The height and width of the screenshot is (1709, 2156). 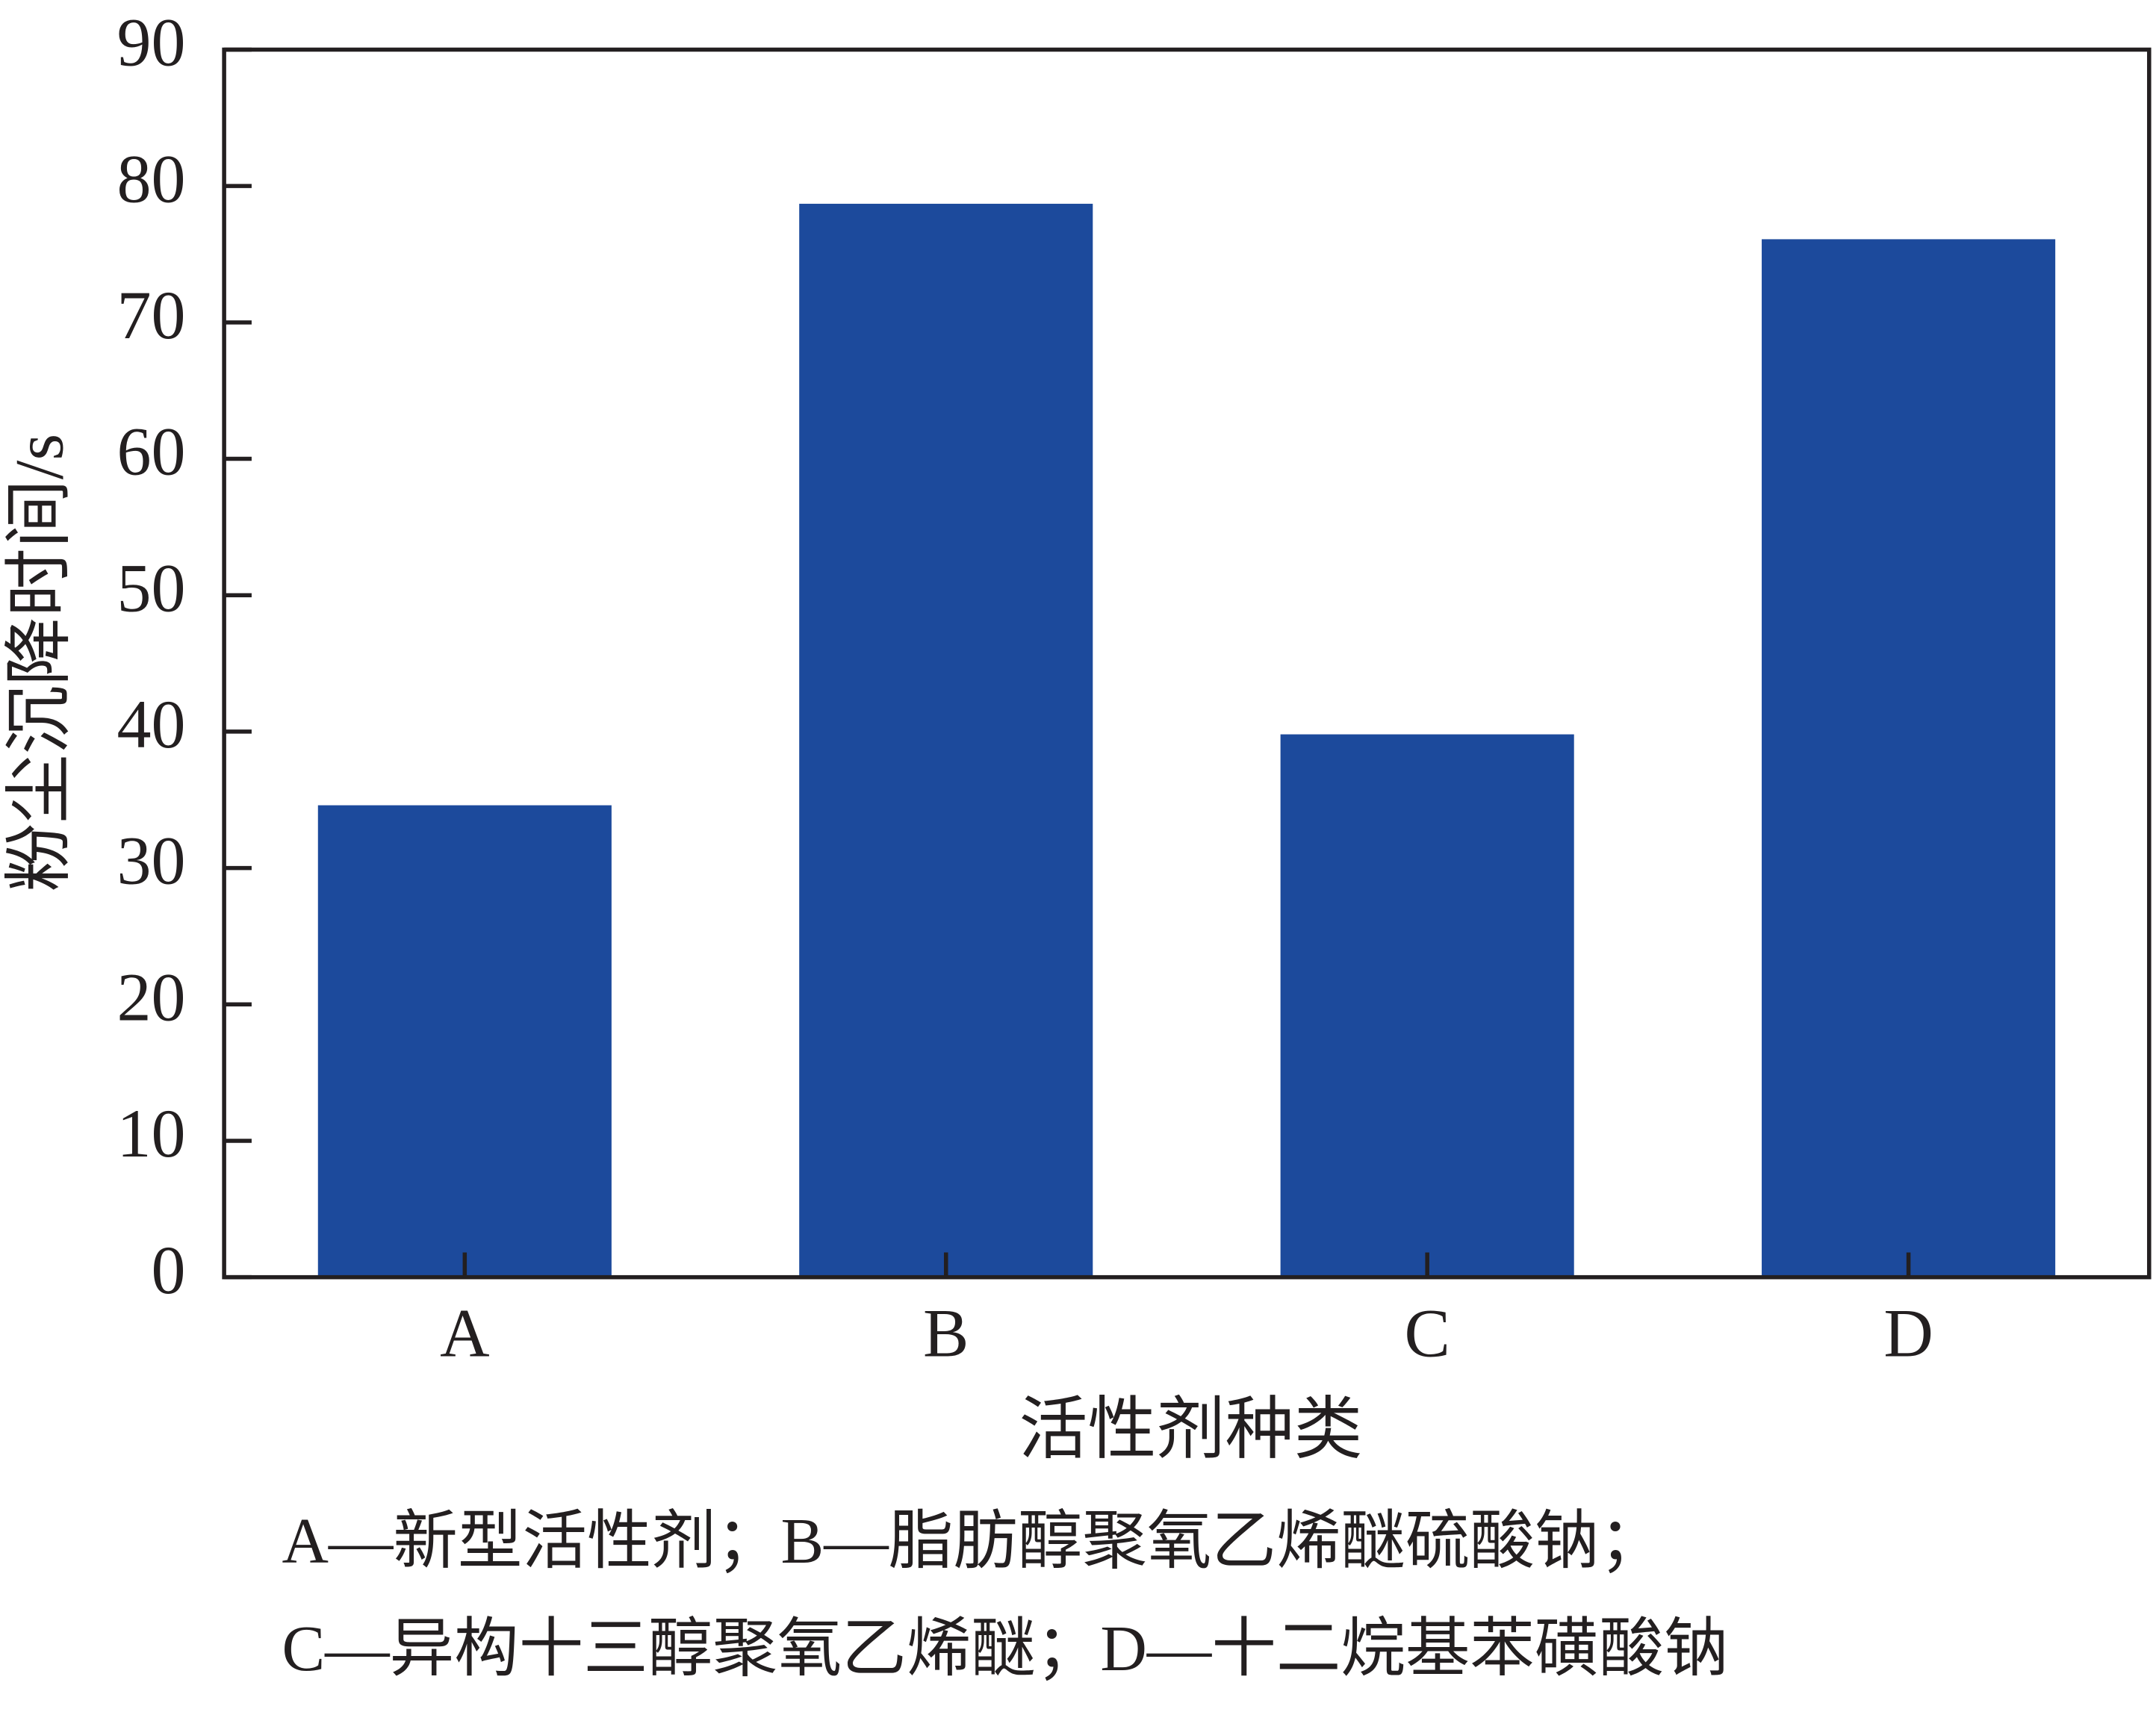 What do you see at coordinates (151, 588) in the screenshot?
I see `y-tick-label: 50` at bounding box center [151, 588].